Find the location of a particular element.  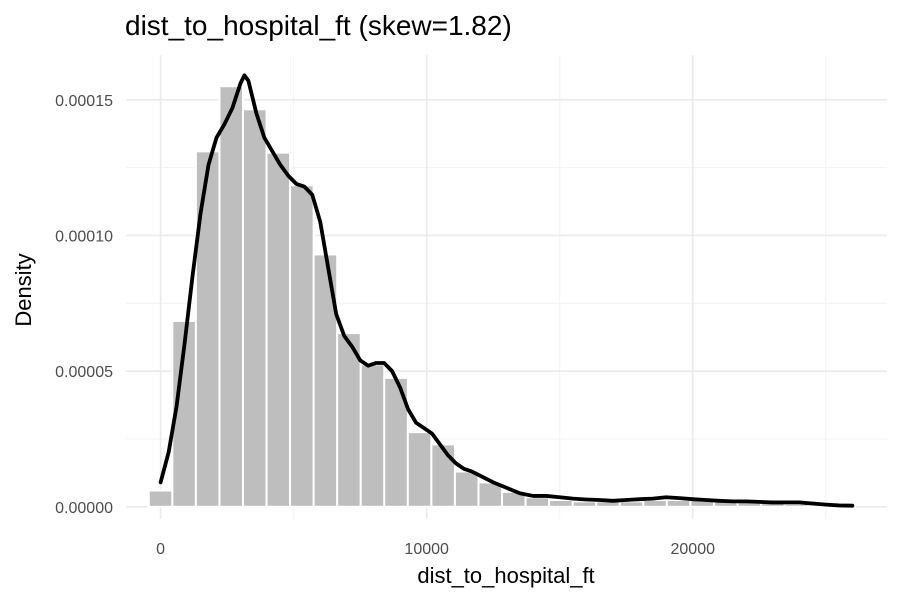

x-tick-label: 10000 is located at coordinates (426, 549).